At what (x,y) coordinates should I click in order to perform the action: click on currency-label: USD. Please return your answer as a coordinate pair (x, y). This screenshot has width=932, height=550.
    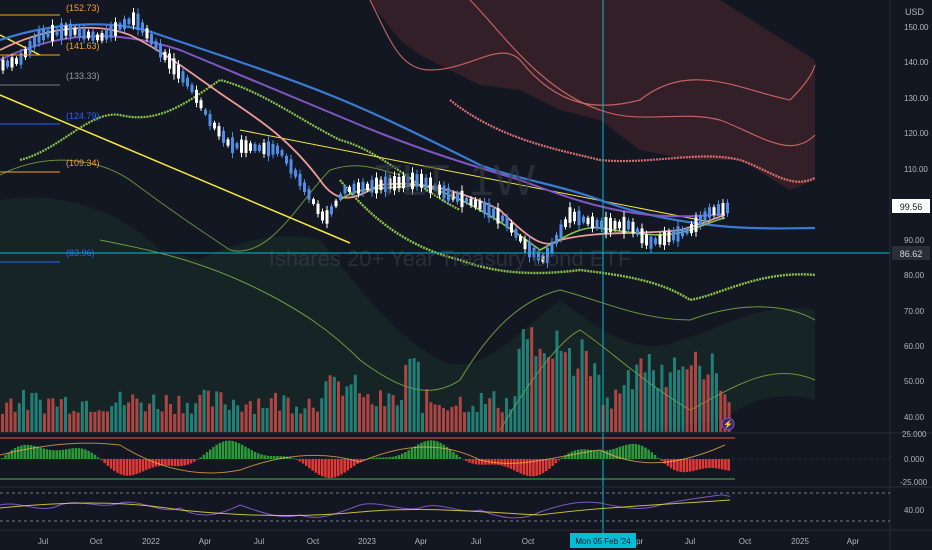
    Looking at the image, I should click on (915, 12).